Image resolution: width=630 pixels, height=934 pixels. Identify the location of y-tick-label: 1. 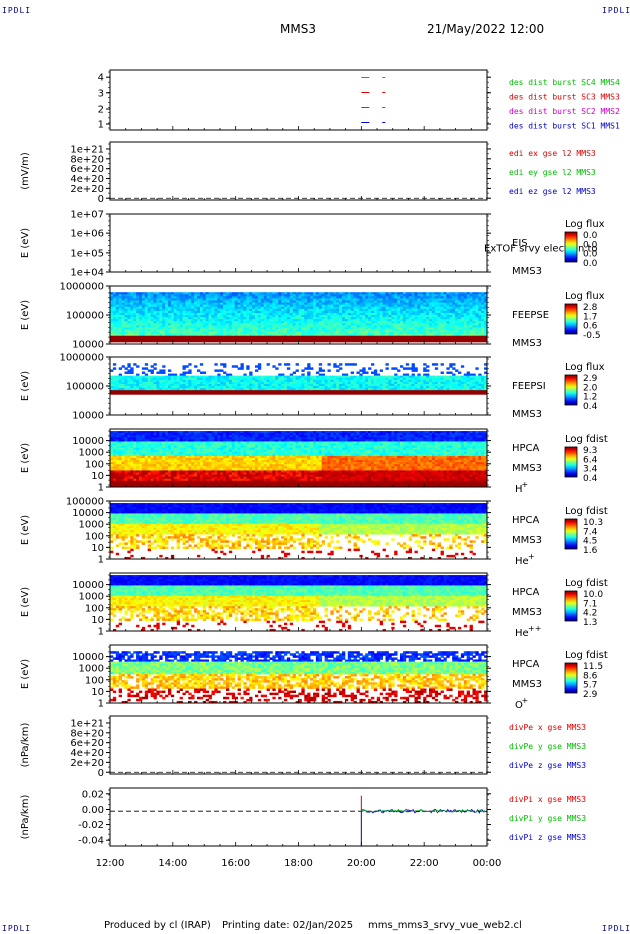
(101, 125).